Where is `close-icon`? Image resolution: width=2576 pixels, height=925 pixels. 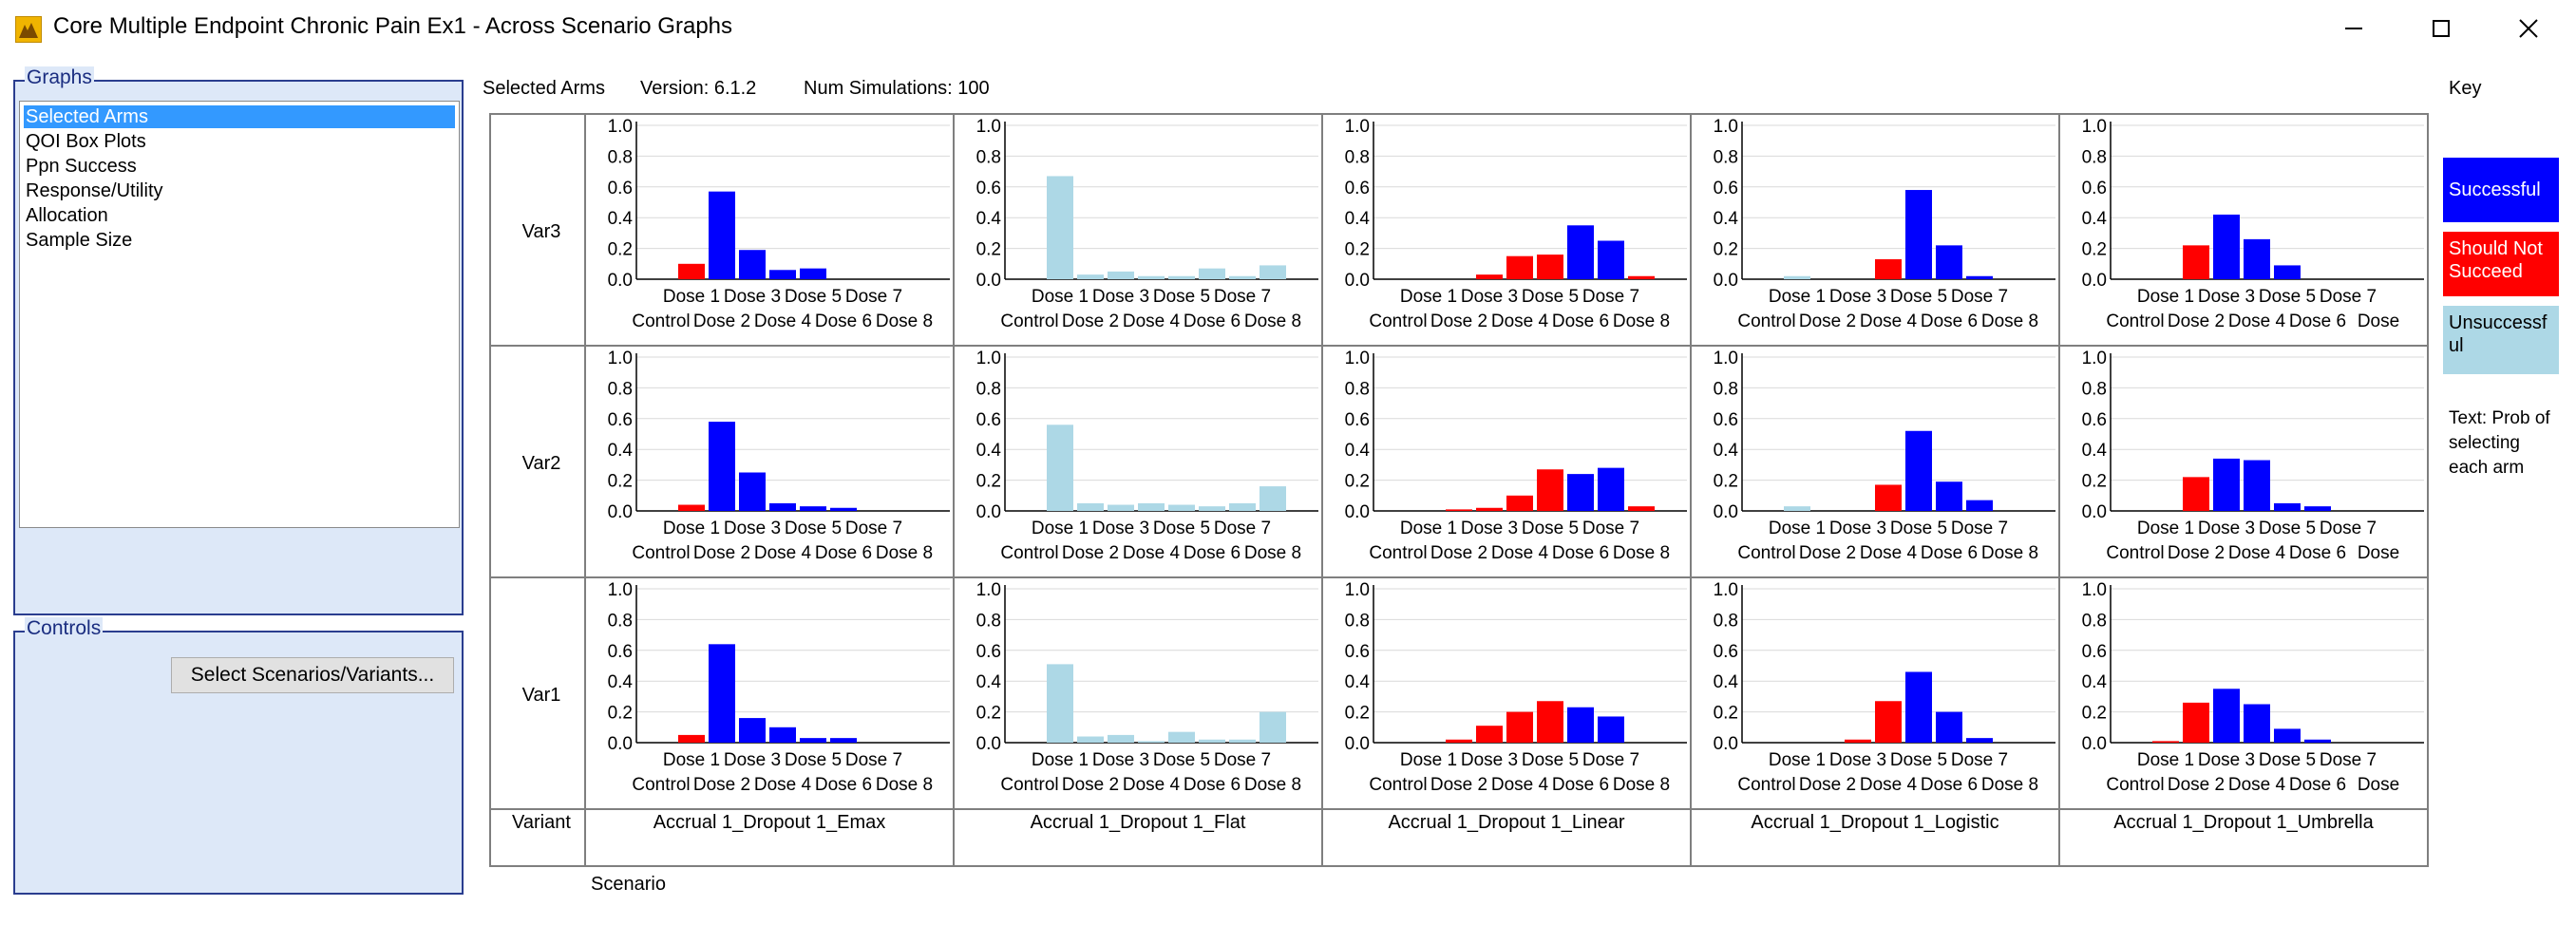
close-icon is located at coordinates (2528, 28).